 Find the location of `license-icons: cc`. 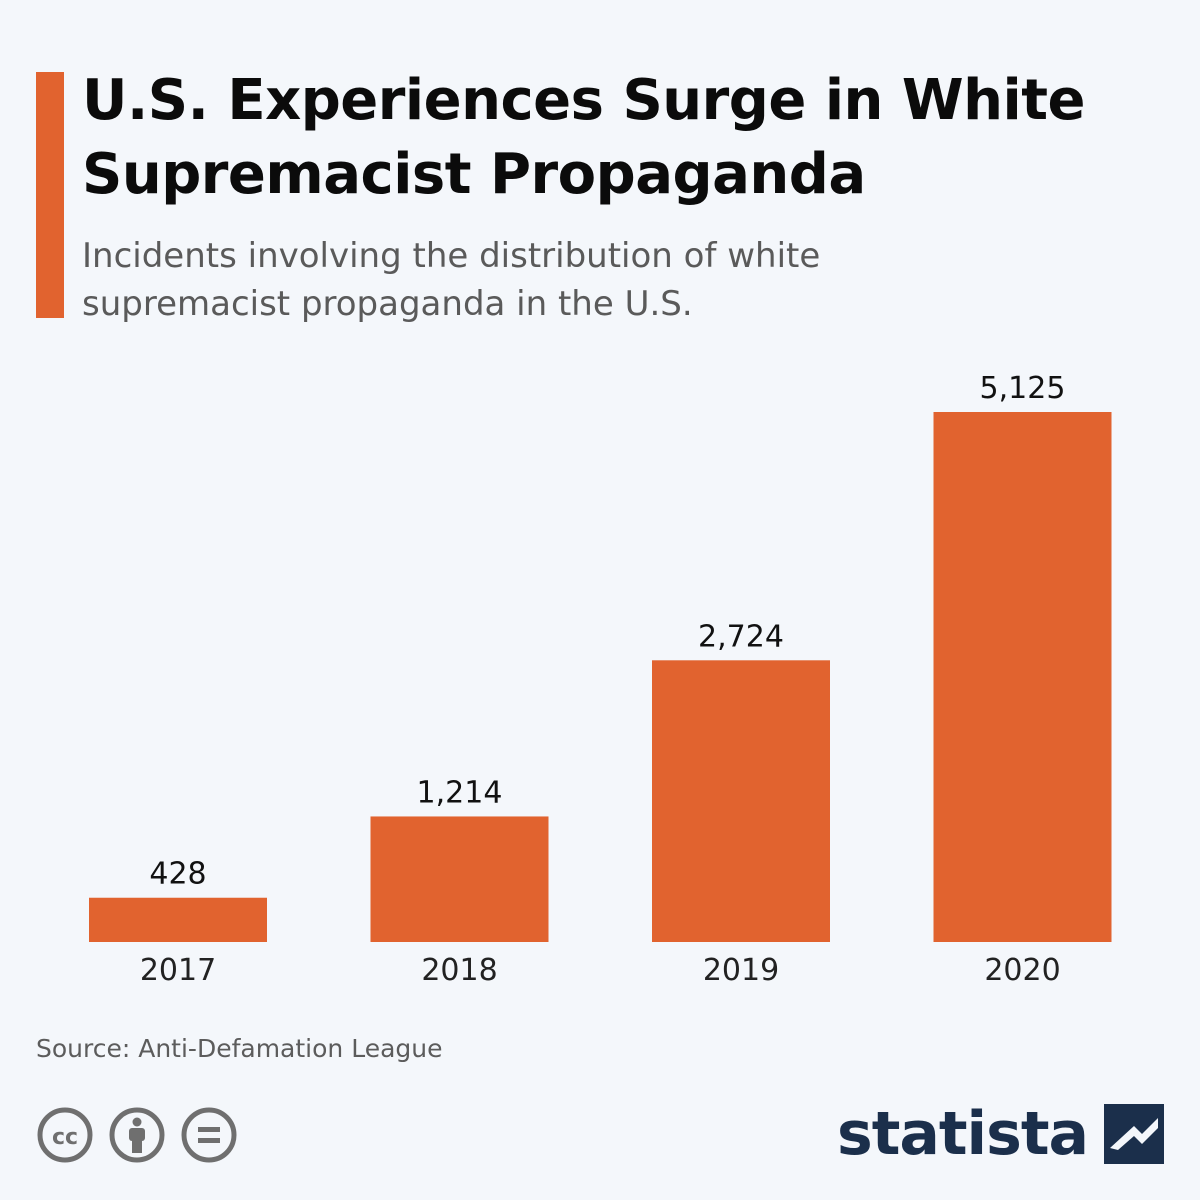

license-icons: cc is located at coordinates (137, 1135).